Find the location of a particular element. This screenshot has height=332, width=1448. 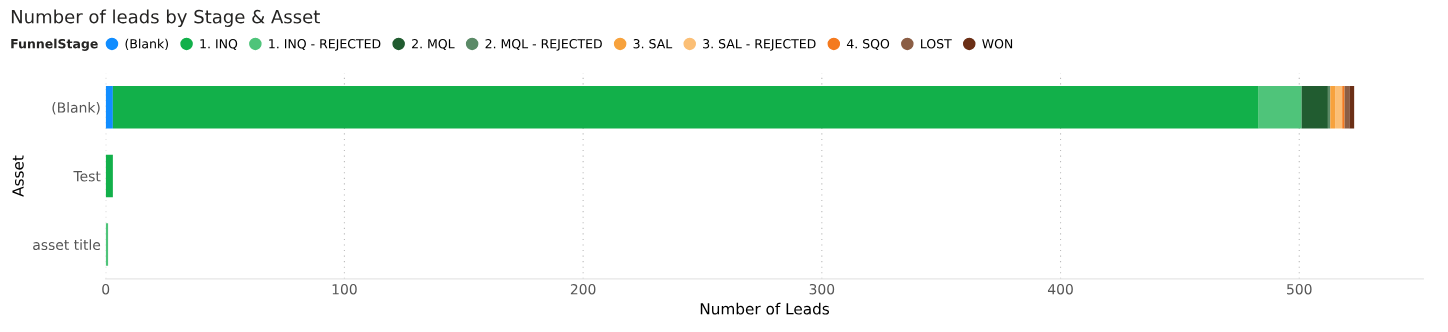

y-tick-label: (Blank) is located at coordinates (76, 108).